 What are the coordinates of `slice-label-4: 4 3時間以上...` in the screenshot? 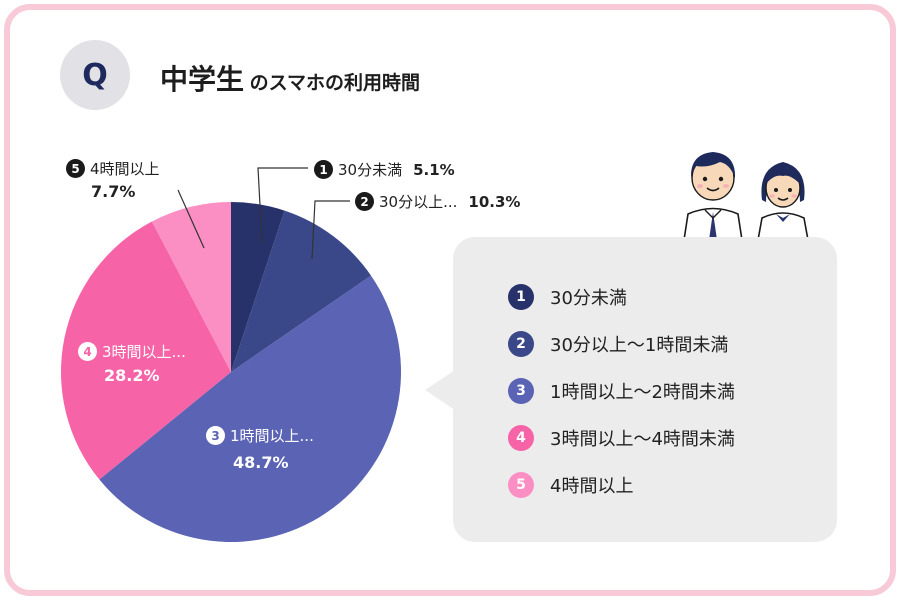 It's located at (132, 351).